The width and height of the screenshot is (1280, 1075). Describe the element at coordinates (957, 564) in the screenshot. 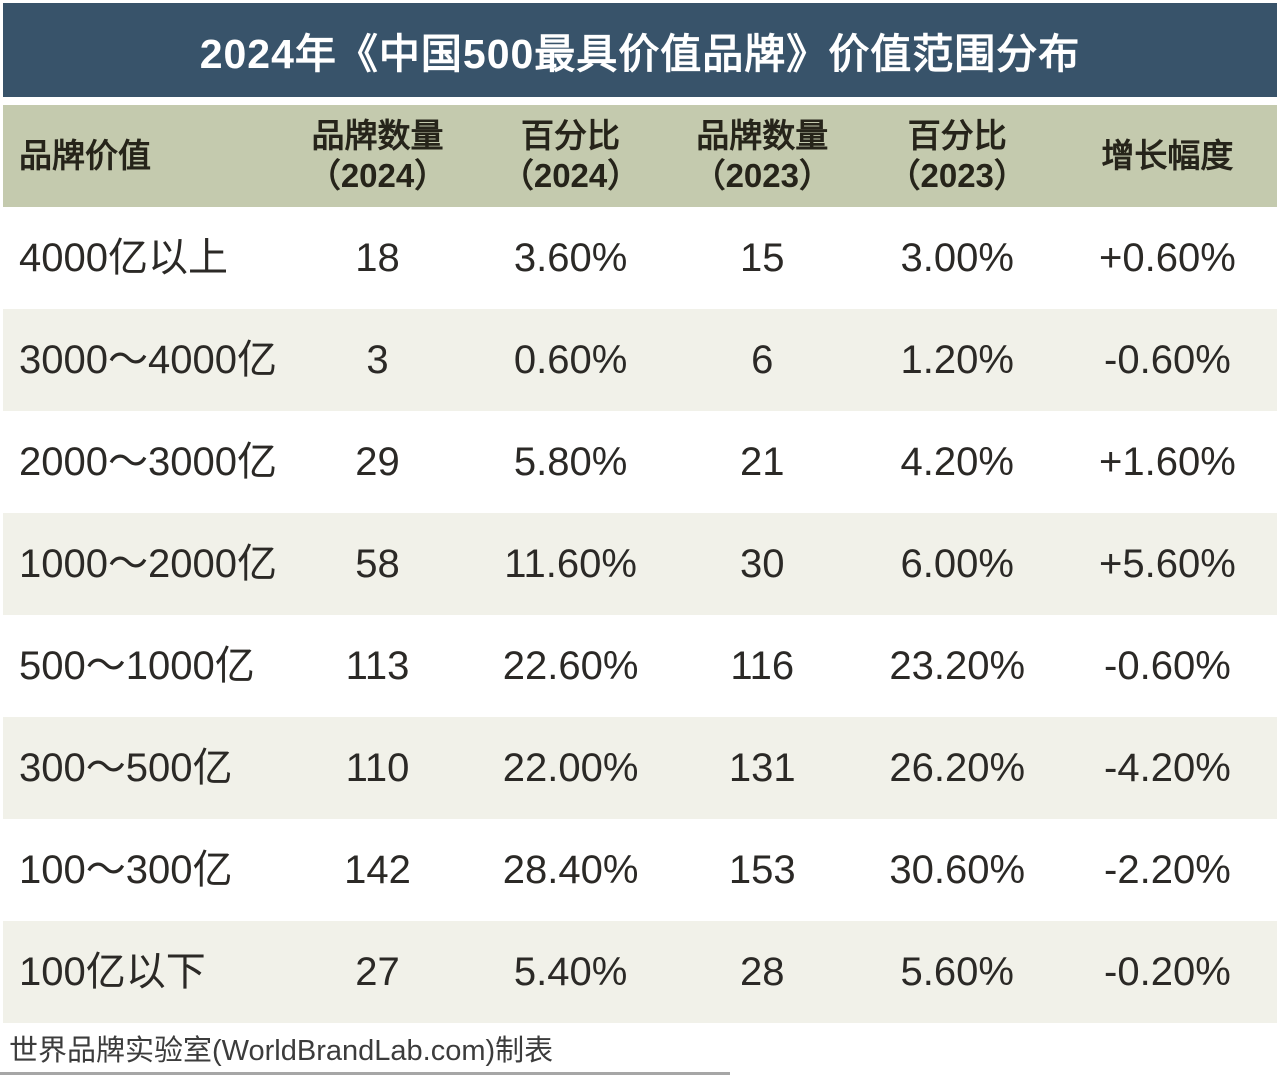

I see `cell-pct-2023: 6.00%` at that location.